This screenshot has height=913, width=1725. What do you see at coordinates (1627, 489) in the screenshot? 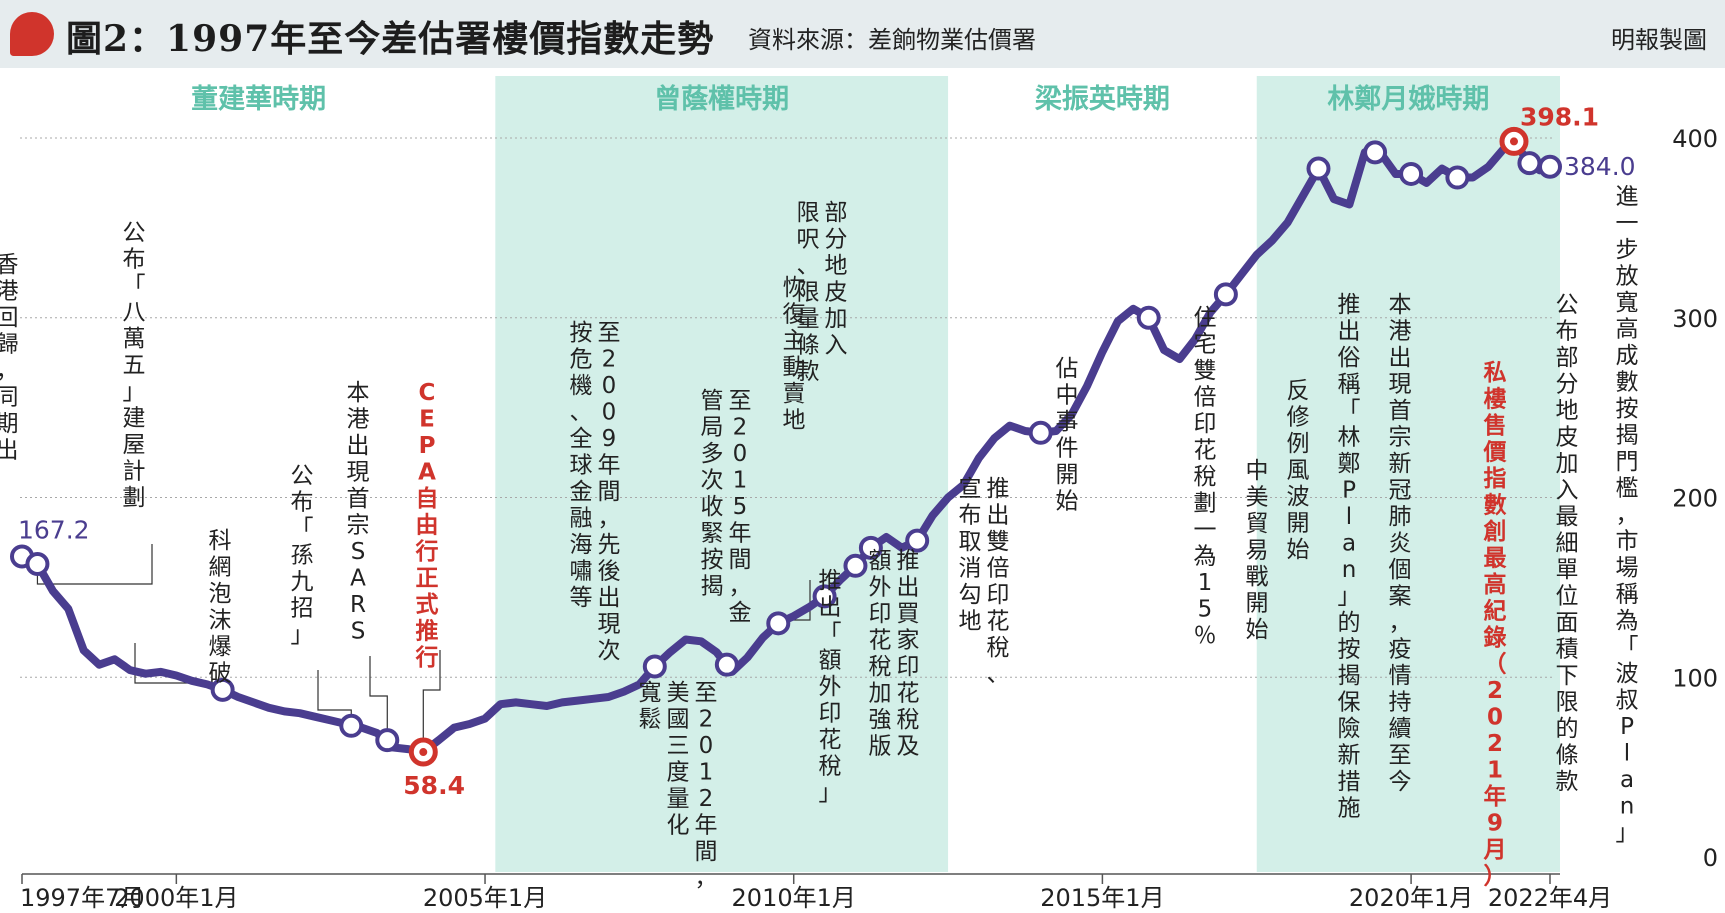
I see `annotation-char: 檻` at bounding box center [1627, 489].